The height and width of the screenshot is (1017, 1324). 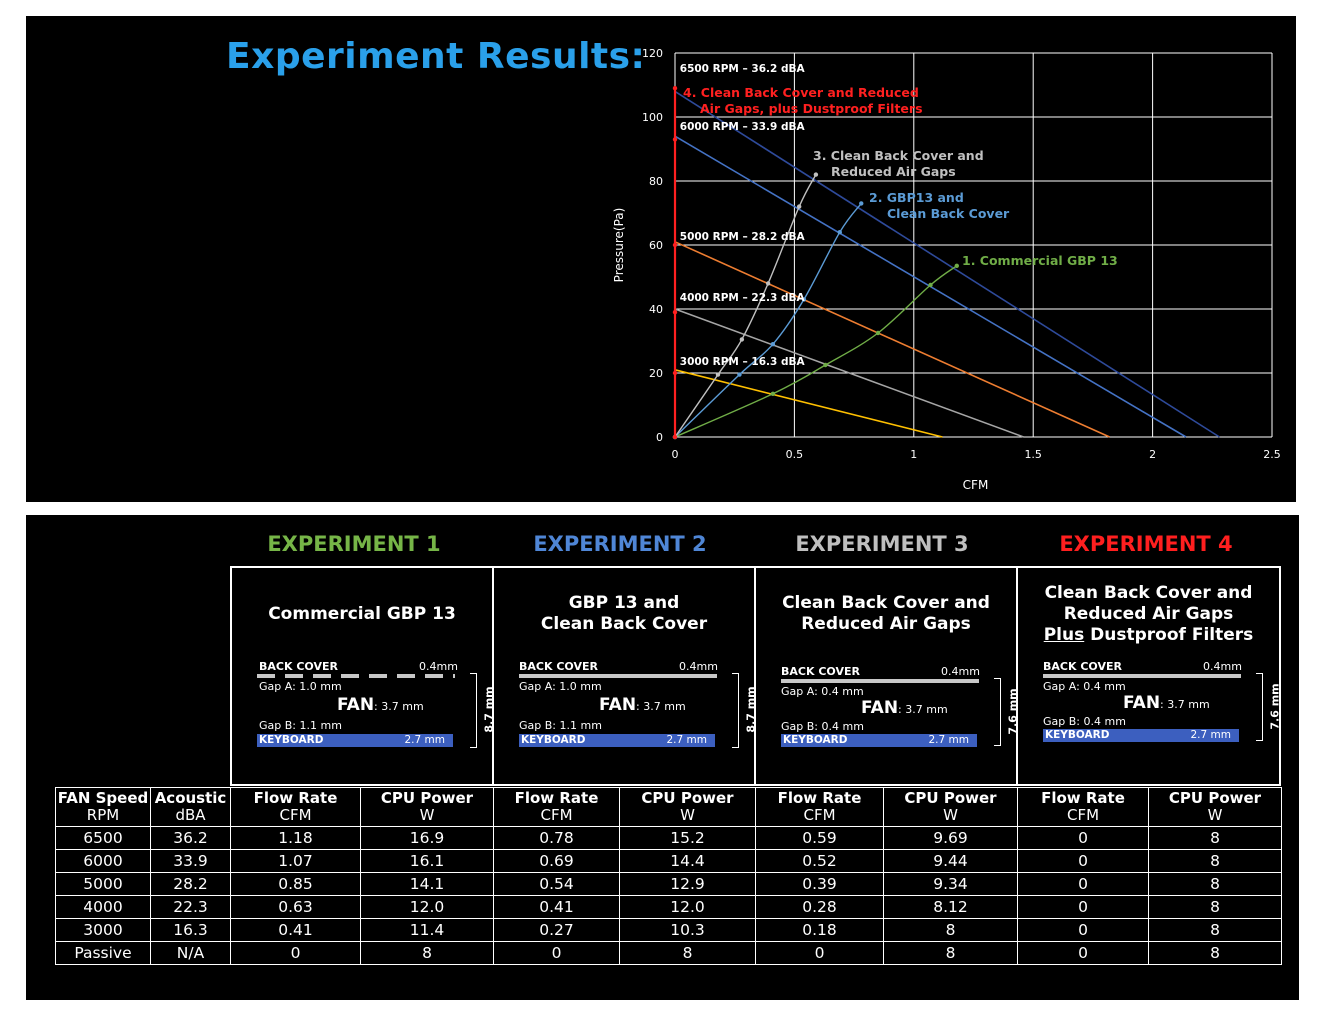 I want to click on fan-curves, so click(x=947, y=264).